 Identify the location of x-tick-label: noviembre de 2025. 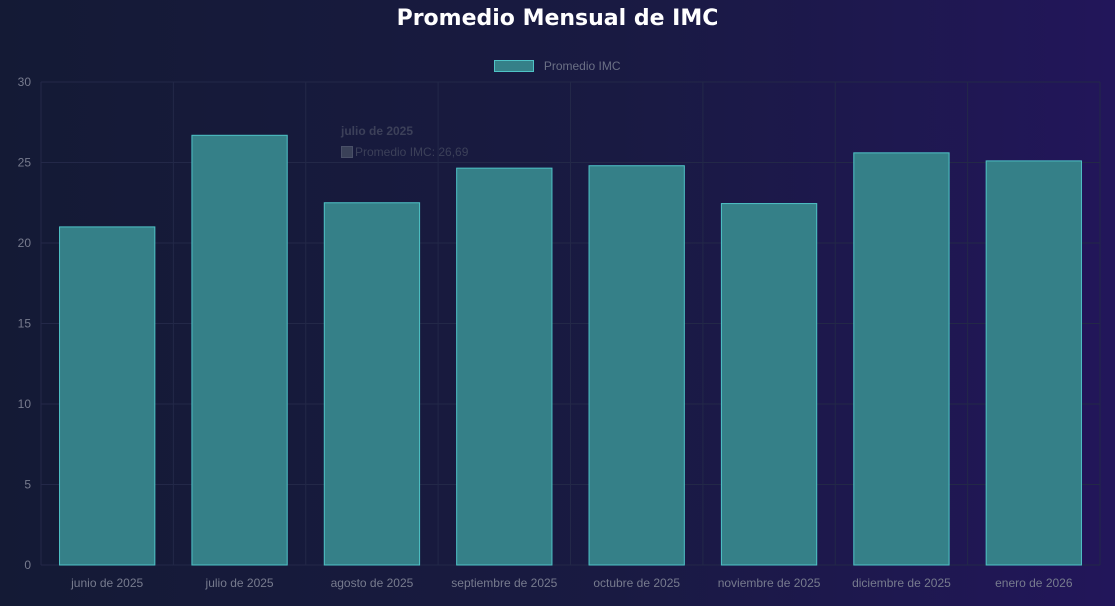
(769, 583).